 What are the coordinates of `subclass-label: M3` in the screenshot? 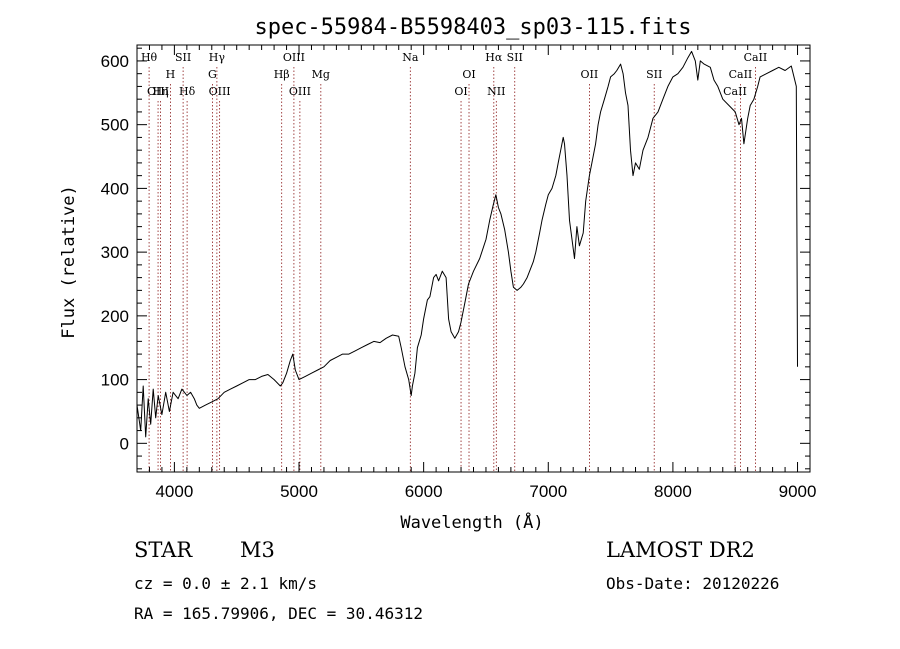 It's located at (257, 550).